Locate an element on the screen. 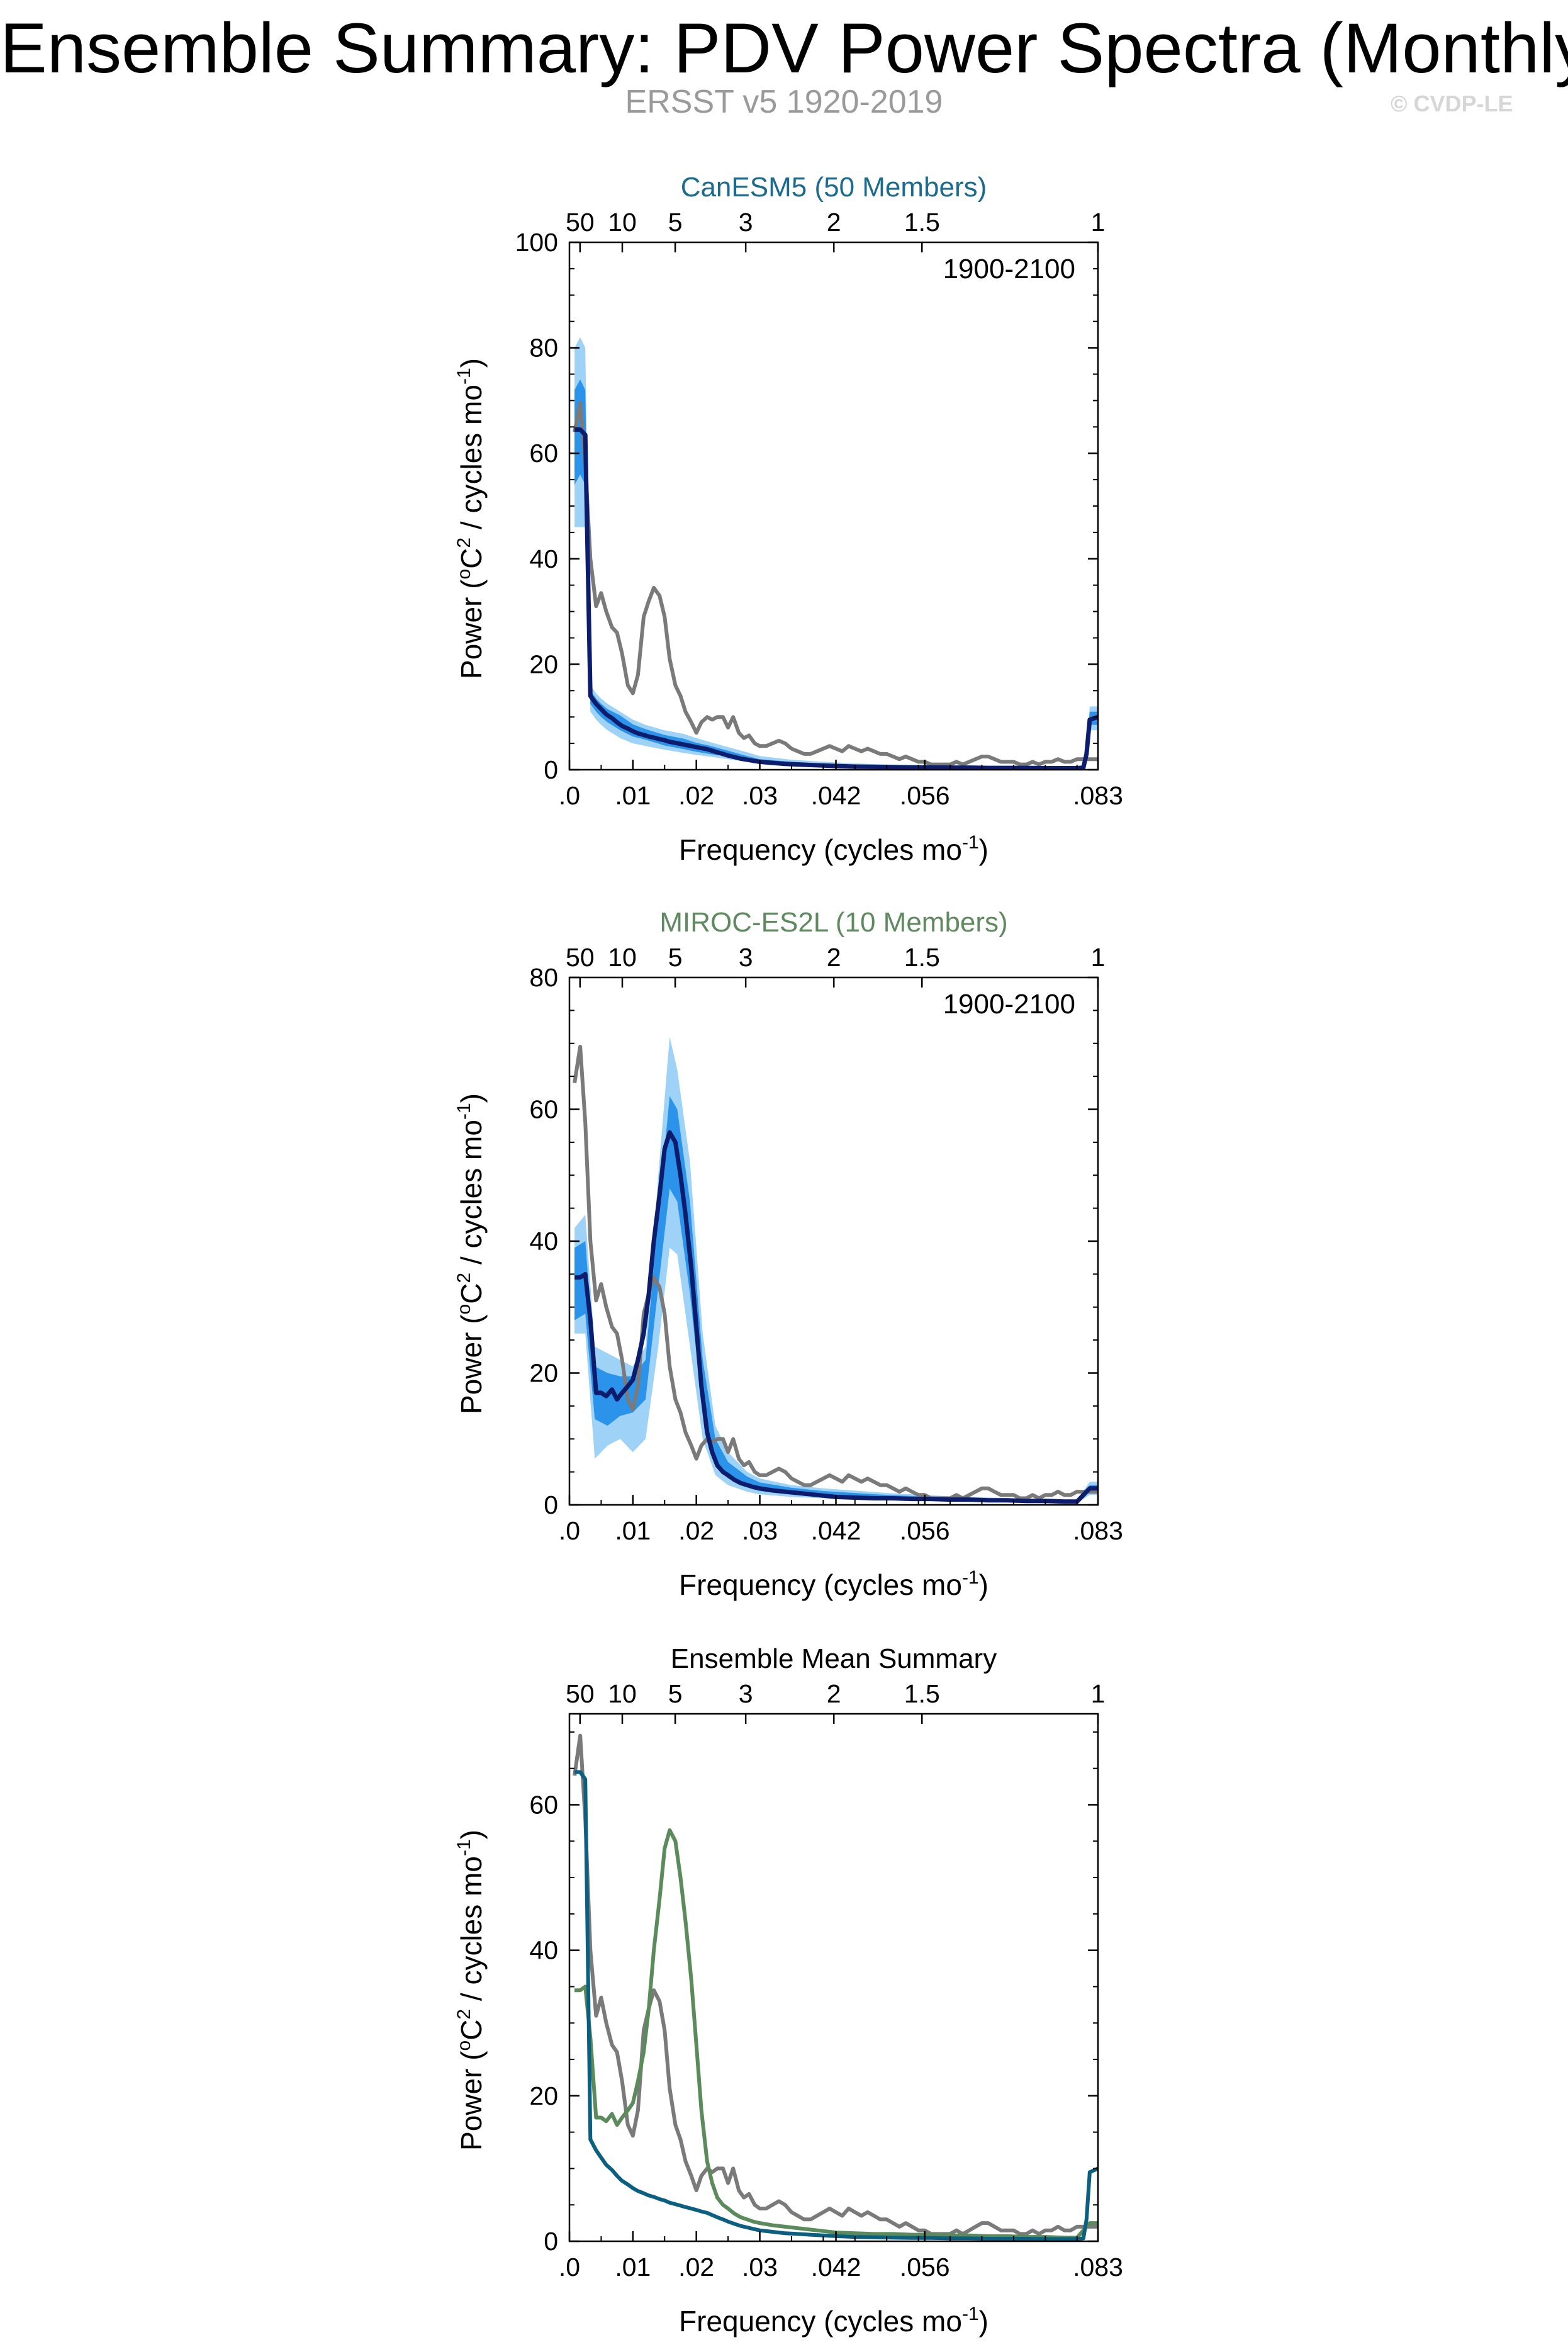 The height and width of the screenshot is (2347, 1568). spread-band-outer is located at coordinates (836, 553).